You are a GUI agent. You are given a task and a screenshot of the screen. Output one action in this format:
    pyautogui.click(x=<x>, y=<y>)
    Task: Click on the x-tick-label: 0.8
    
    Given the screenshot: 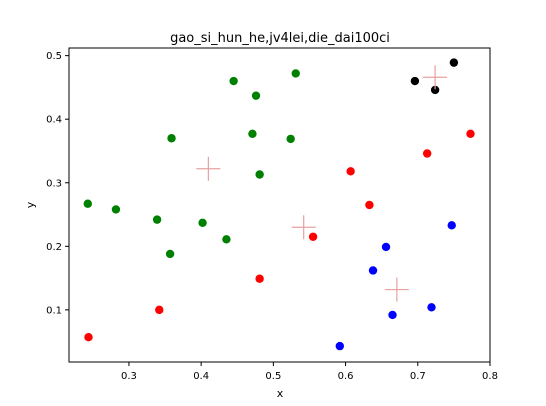 What is the action you would take?
    pyautogui.click(x=490, y=376)
    